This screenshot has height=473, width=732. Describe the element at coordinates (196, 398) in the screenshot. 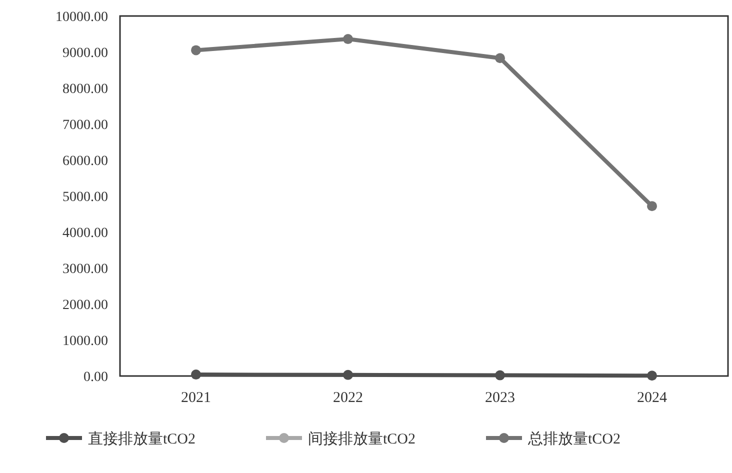

I see `x-tick-label: 2021` at that location.